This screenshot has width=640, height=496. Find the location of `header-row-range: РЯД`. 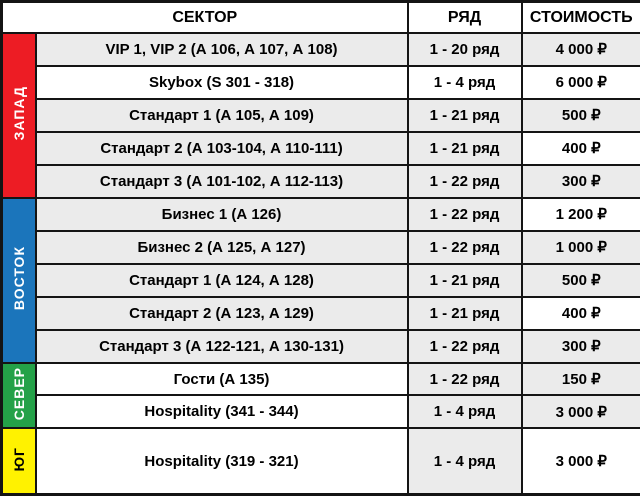

header-row-range: РЯД is located at coordinates (464, 17).